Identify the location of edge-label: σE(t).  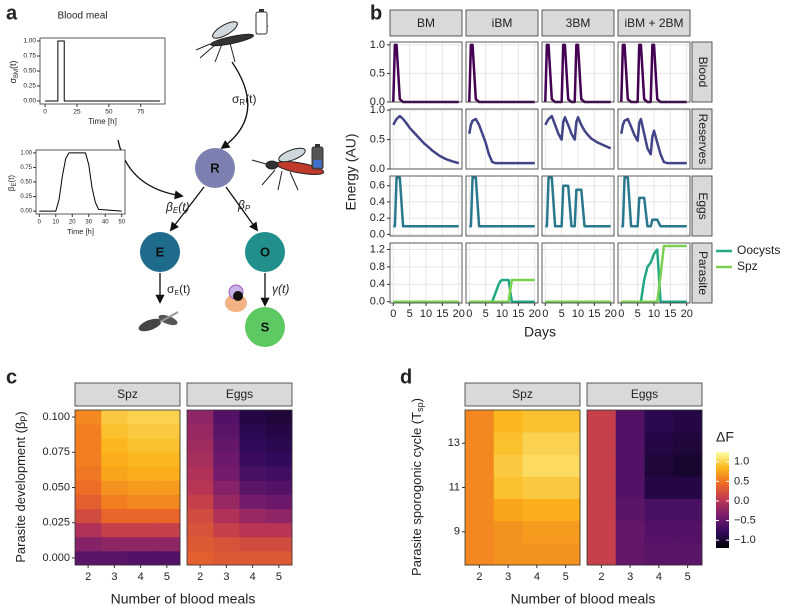
(178, 289).